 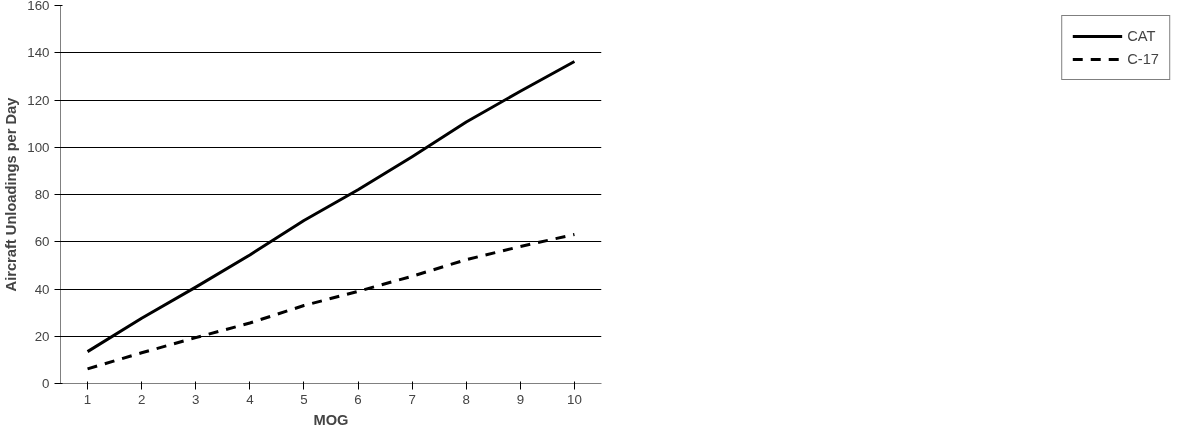 I want to click on y-tick-label: 60, so click(x=42, y=242).